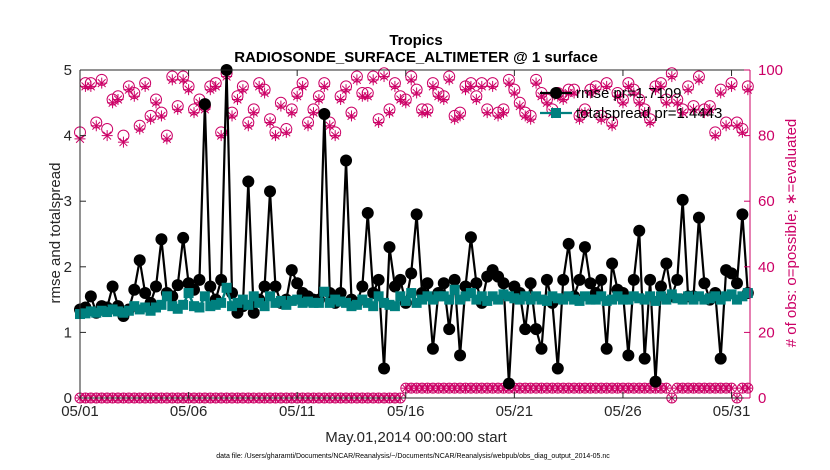 This screenshot has height=470, width=830. Describe the element at coordinates (766, 267) in the screenshot. I see `y-tick-label-right: 40` at that location.